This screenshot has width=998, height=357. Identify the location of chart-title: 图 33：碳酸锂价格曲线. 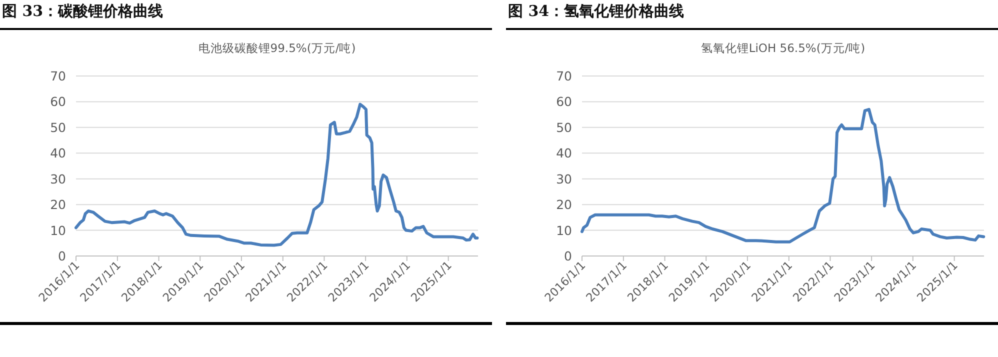
(83, 11).